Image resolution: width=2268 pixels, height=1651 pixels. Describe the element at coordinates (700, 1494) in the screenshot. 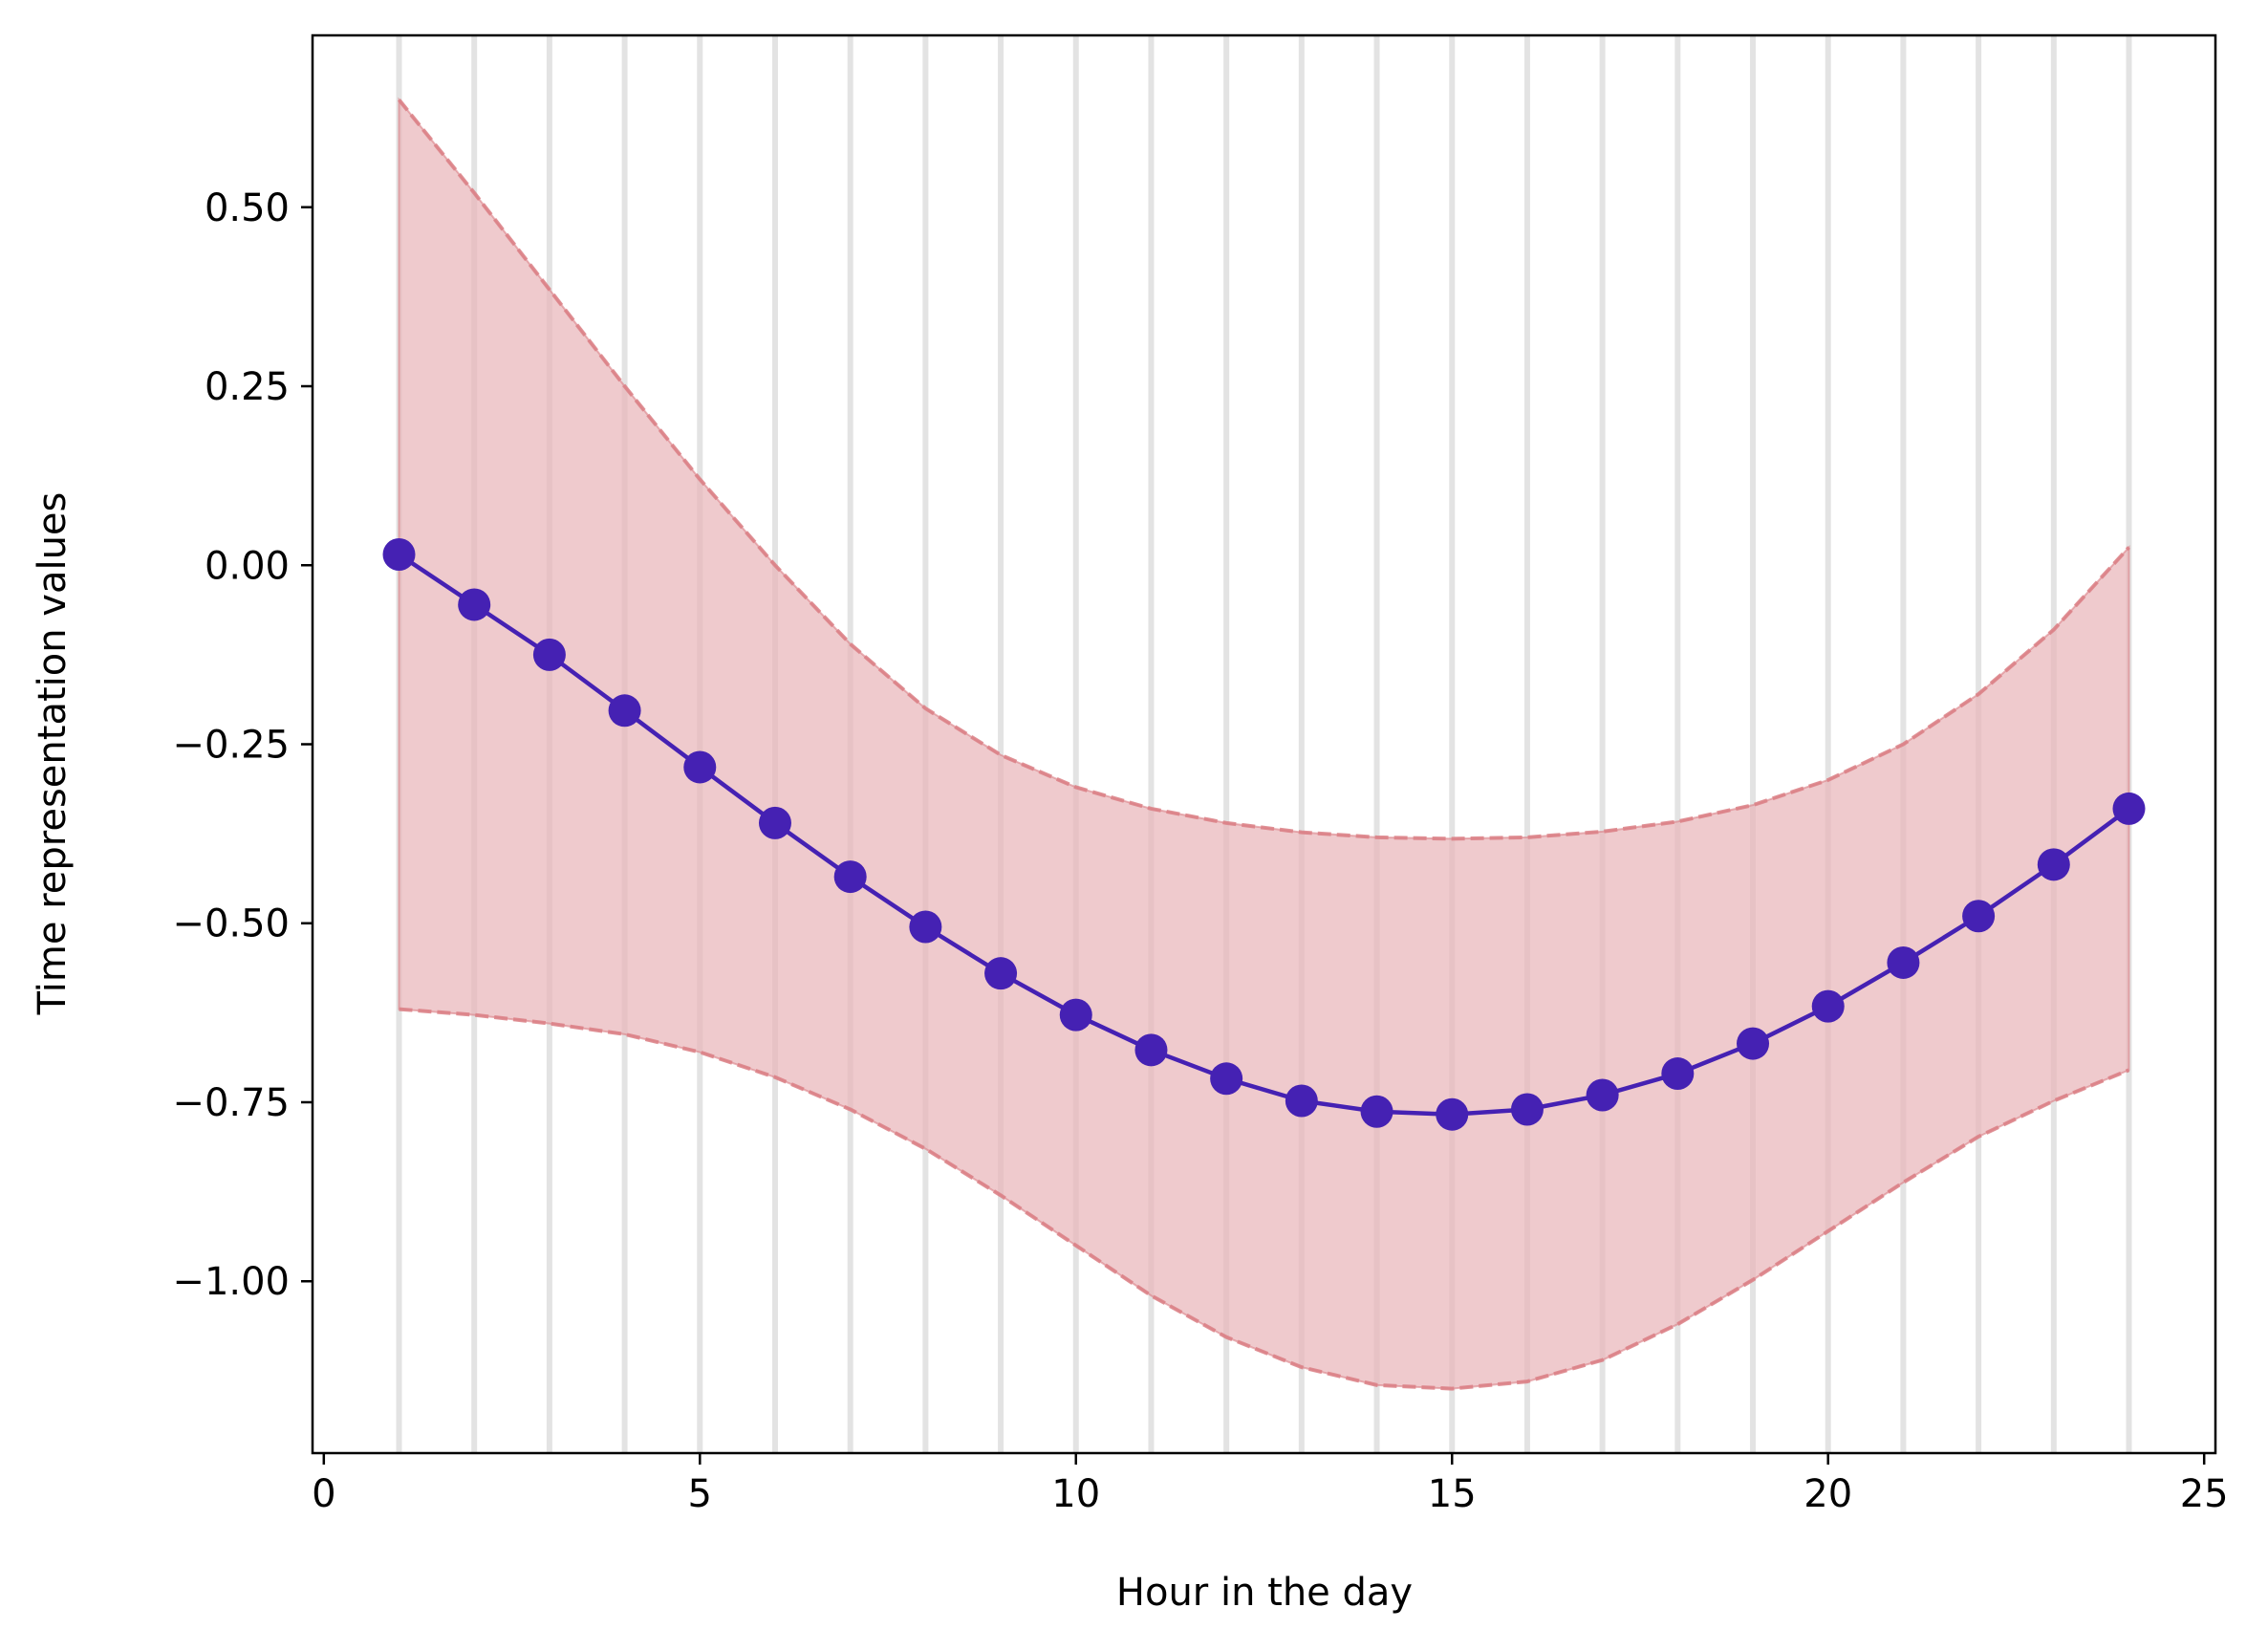

I see `x-tick-label-5: 5` at that location.